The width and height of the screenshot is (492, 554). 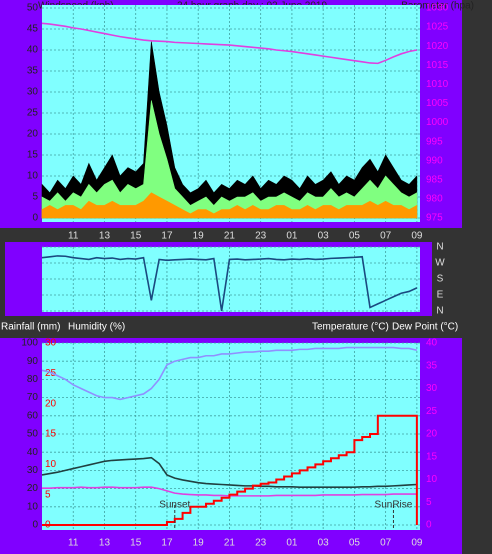 I want to click on y2-tick-label: 980, so click(x=434, y=199).